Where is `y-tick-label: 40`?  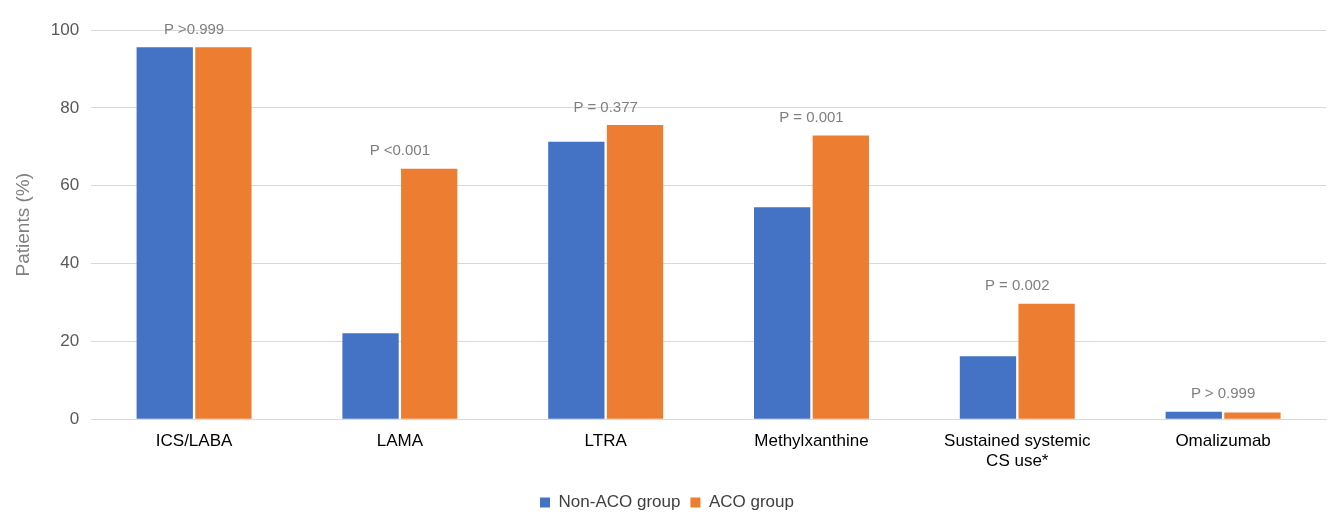
y-tick-label: 40 is located at coordinates (70, 263).